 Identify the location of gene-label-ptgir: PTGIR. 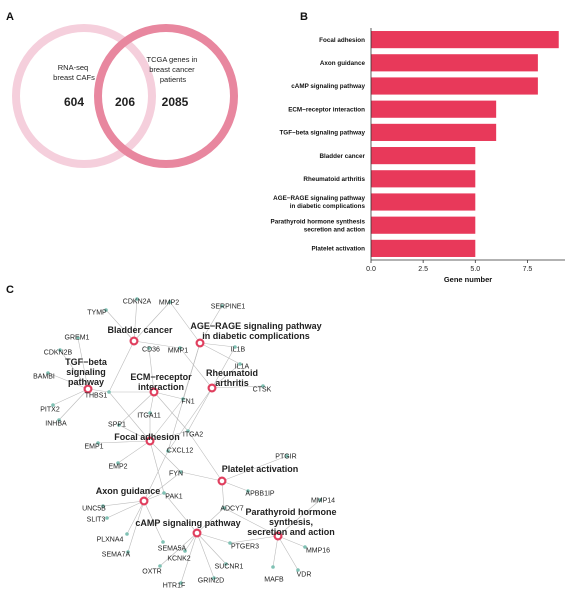
(285, 457).